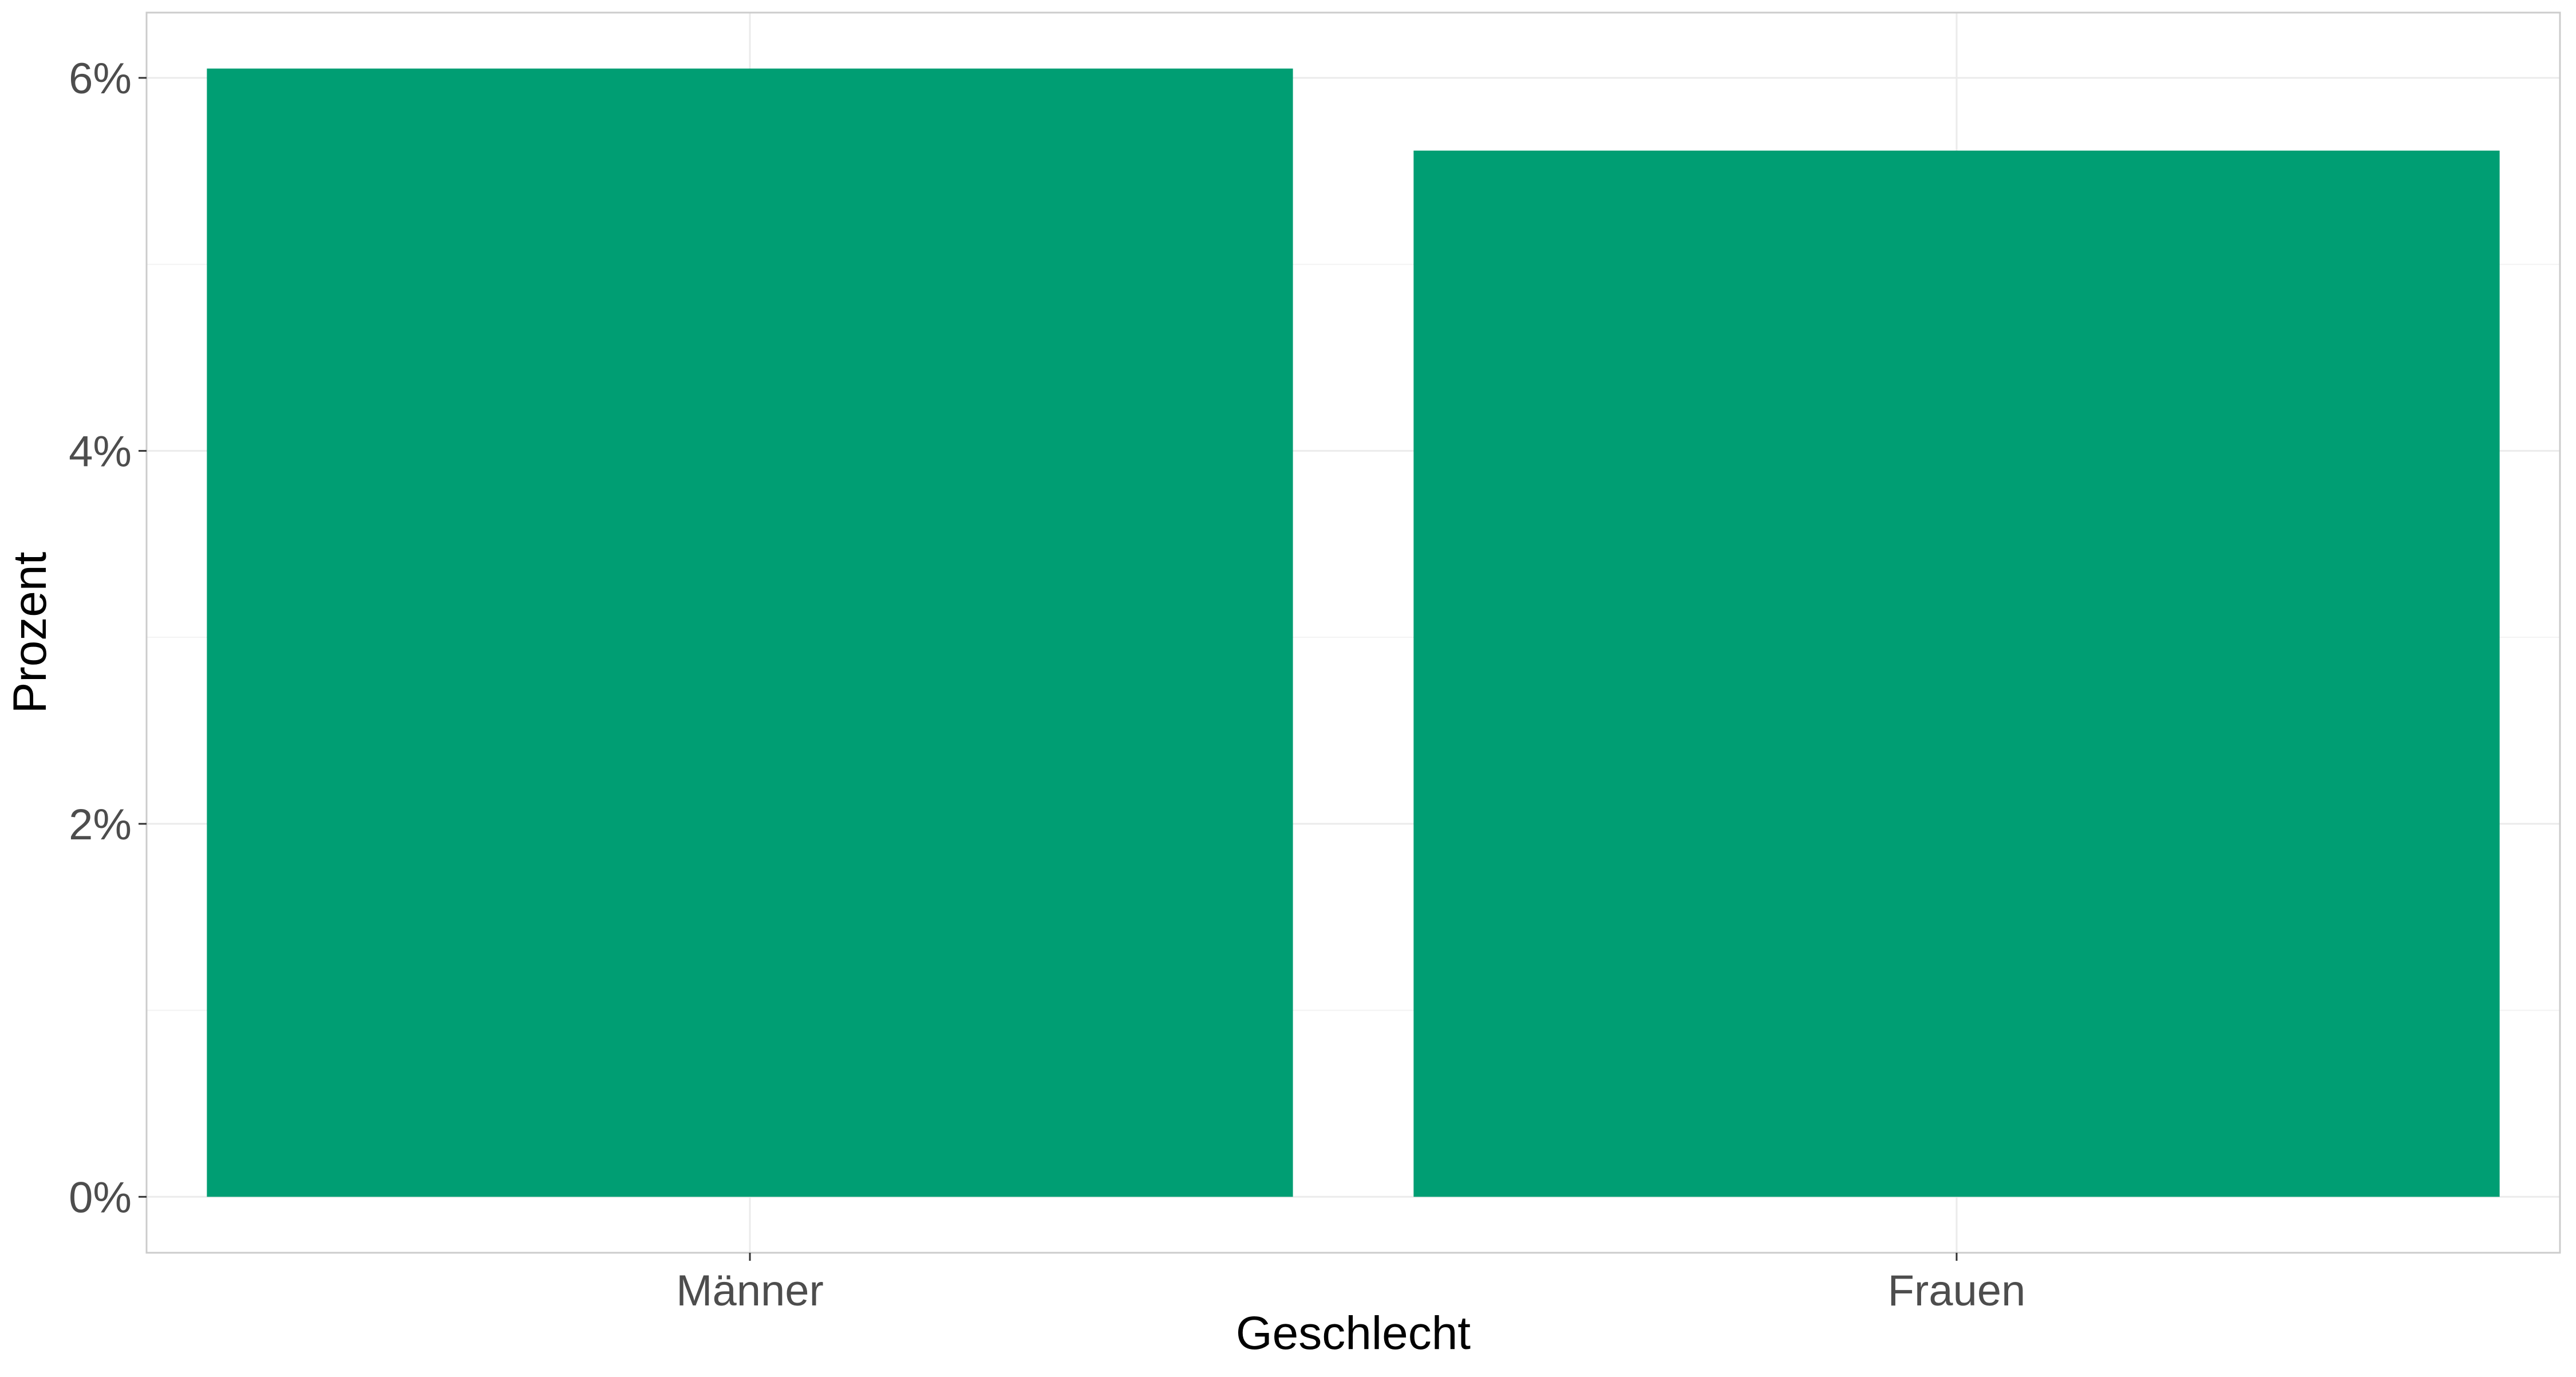  What do you see at coordinates (108, 638) in the screenshot?
I see `y-axis-ticks: 0% 2% 4% 6%` at bounding box center [108, 638].